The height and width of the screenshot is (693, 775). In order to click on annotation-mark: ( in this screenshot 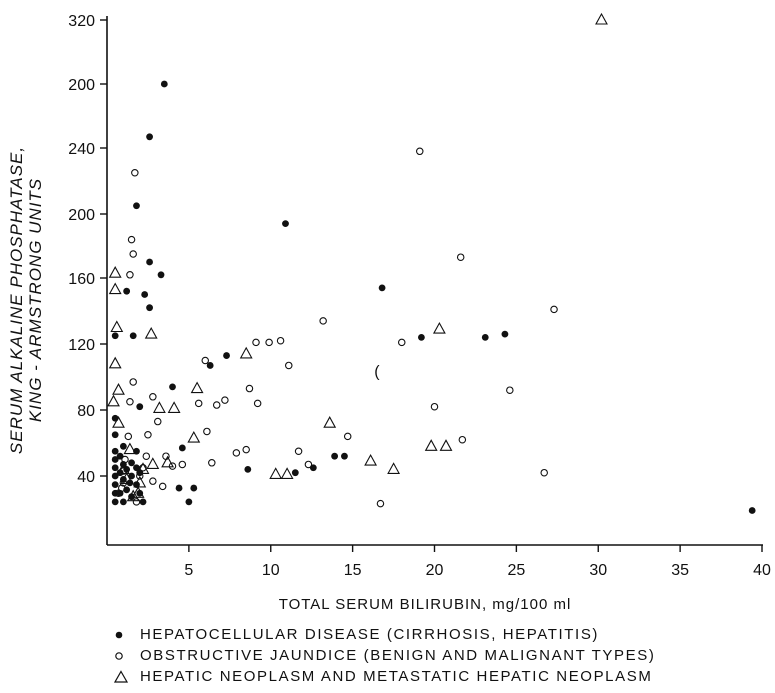, I will do `click(377, 371)`.